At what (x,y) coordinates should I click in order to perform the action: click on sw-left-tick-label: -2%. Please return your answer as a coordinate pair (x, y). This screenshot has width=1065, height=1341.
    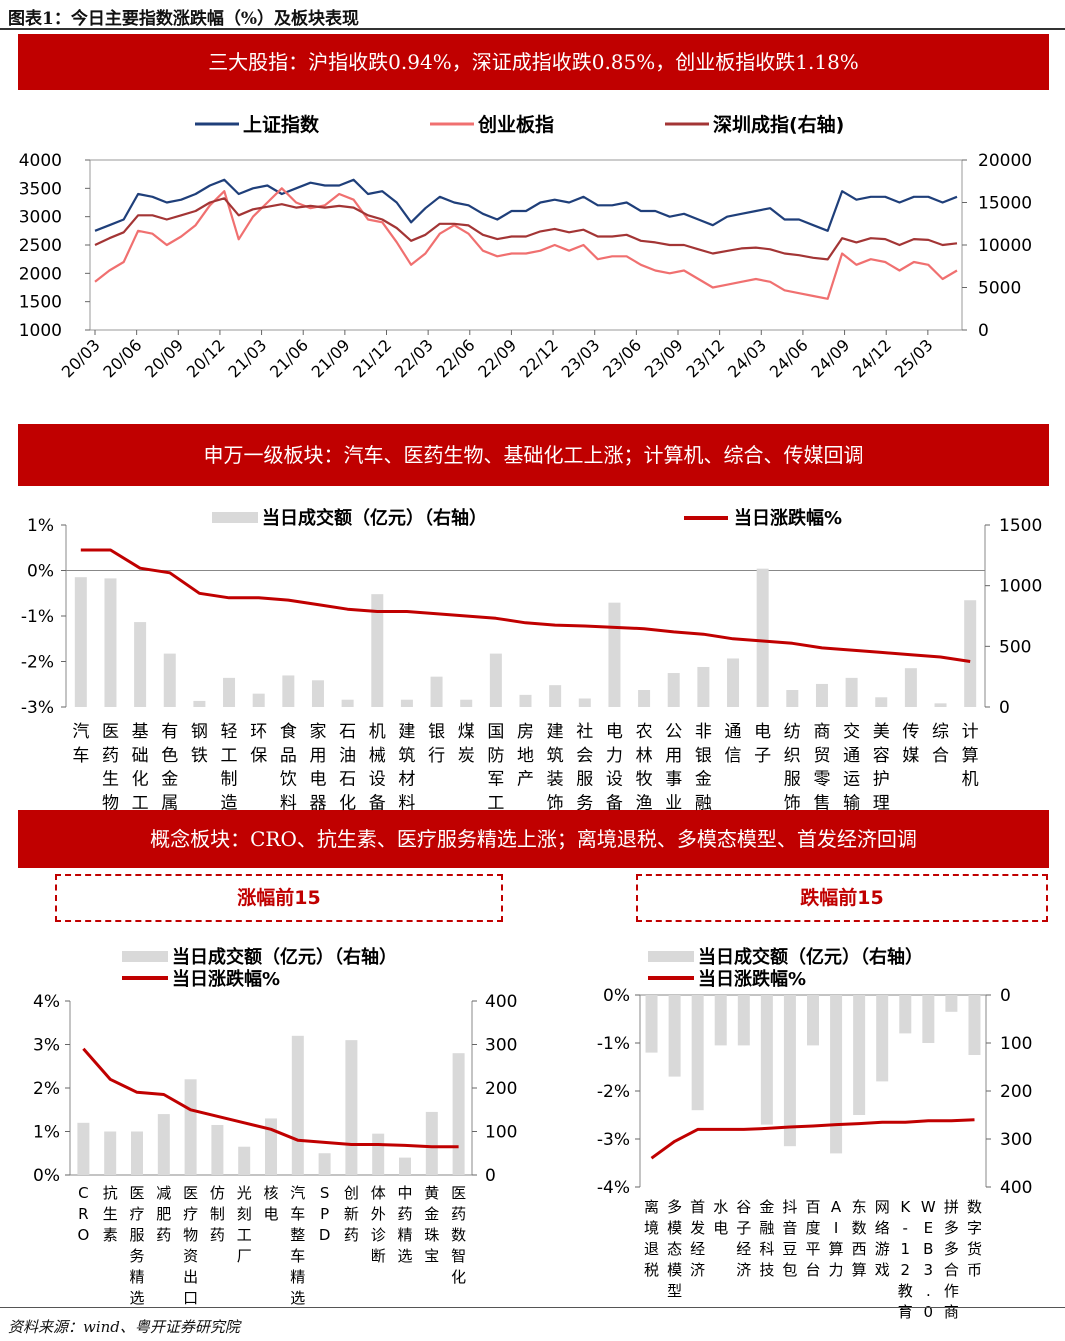
    Looking at the image, I should click on (37, 663).